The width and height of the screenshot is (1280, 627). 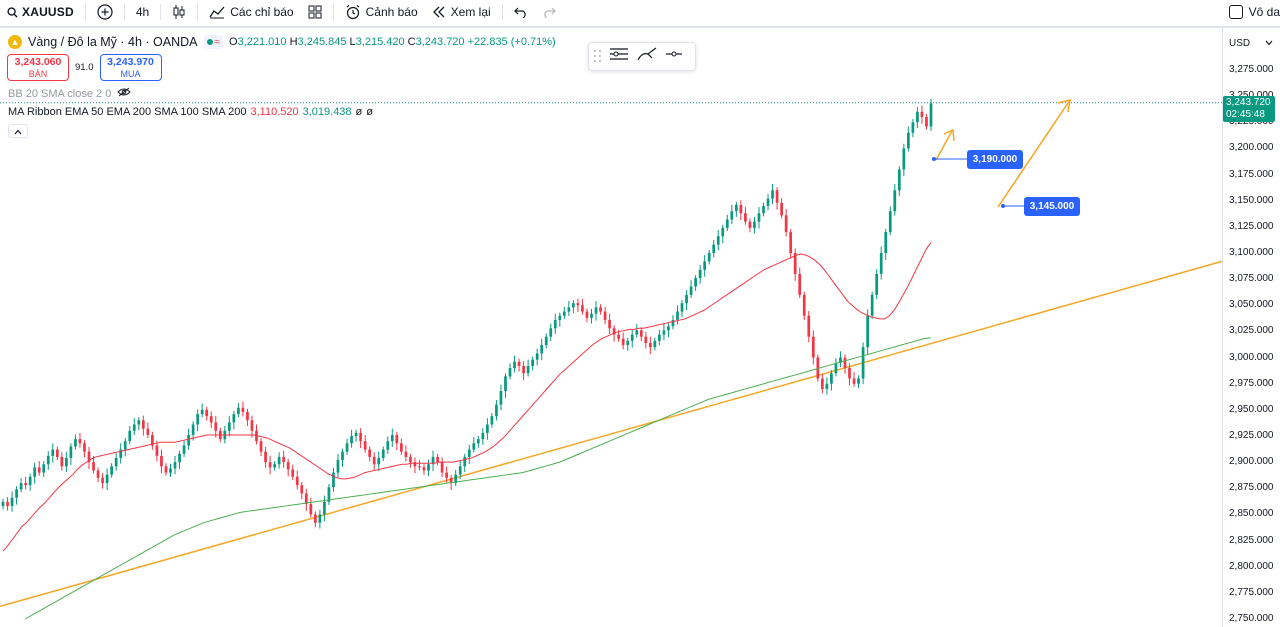 I want to click on price-tick-label: 2,975.000, so click(x=1251, y=383).